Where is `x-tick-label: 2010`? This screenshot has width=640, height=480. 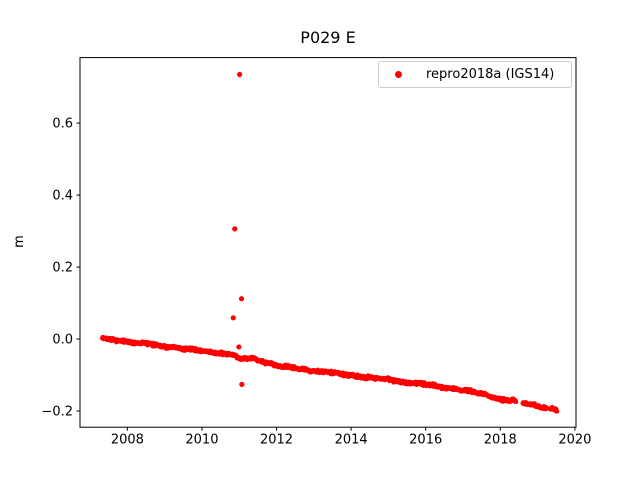 x-tick-label: 2010 is located at coordinates (201, 439).